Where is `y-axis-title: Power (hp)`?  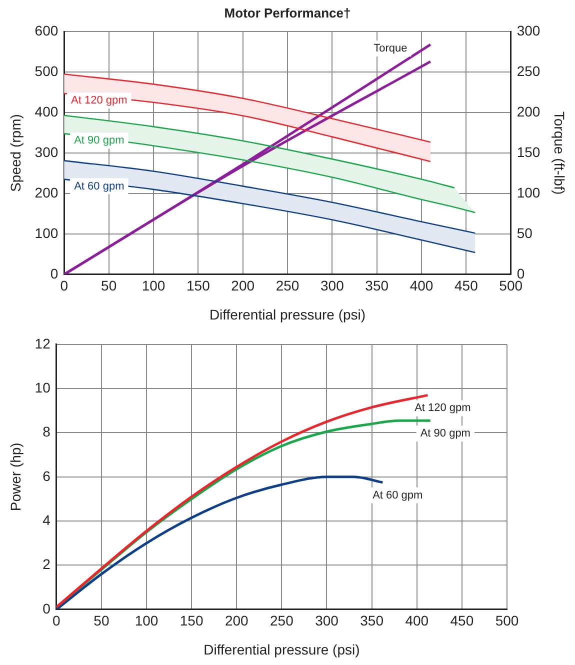 y-axis-title: Power (hp) is located at coordinates (15, 477).